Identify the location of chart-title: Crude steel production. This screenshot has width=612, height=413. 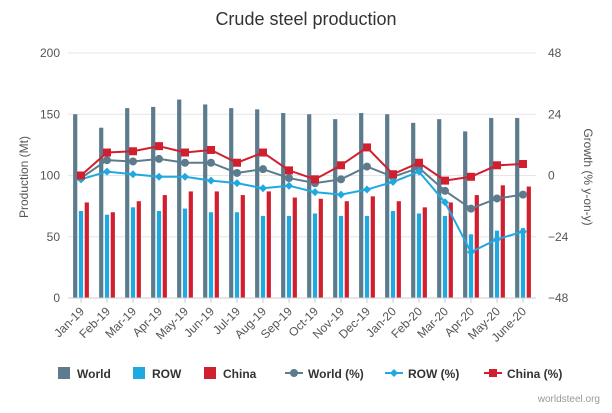
(305, 19).